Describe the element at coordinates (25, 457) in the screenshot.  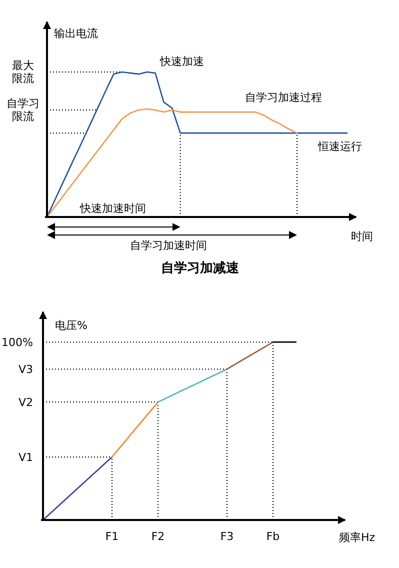
I see `ref-line-label: V1` at that location.